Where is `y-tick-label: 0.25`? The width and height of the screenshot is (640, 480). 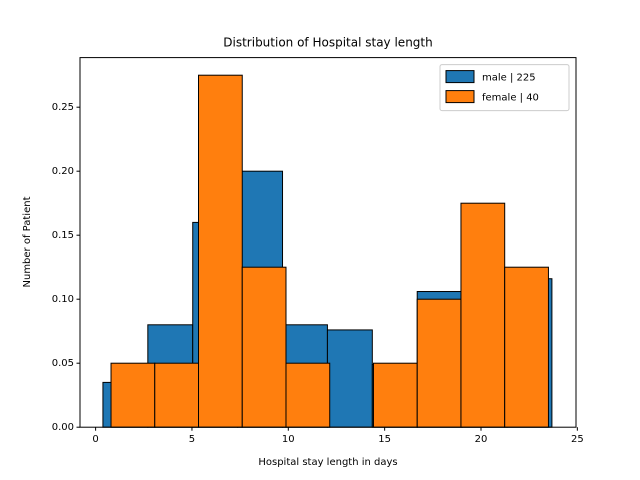 y-tick-label: 0.25 is located at coordinates (63, 107).